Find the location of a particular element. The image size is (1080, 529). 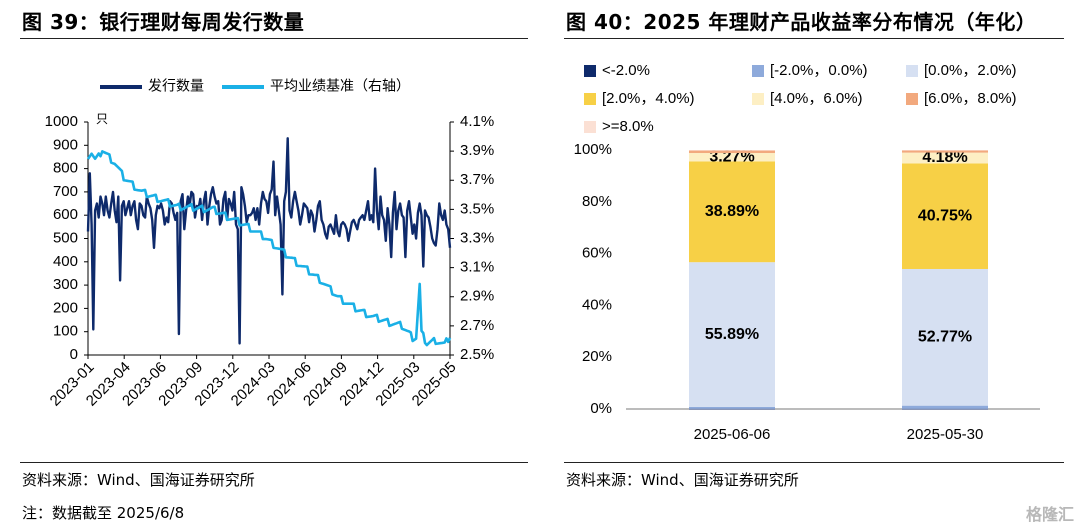

left-title-rule is located at coordinates (274, 38).